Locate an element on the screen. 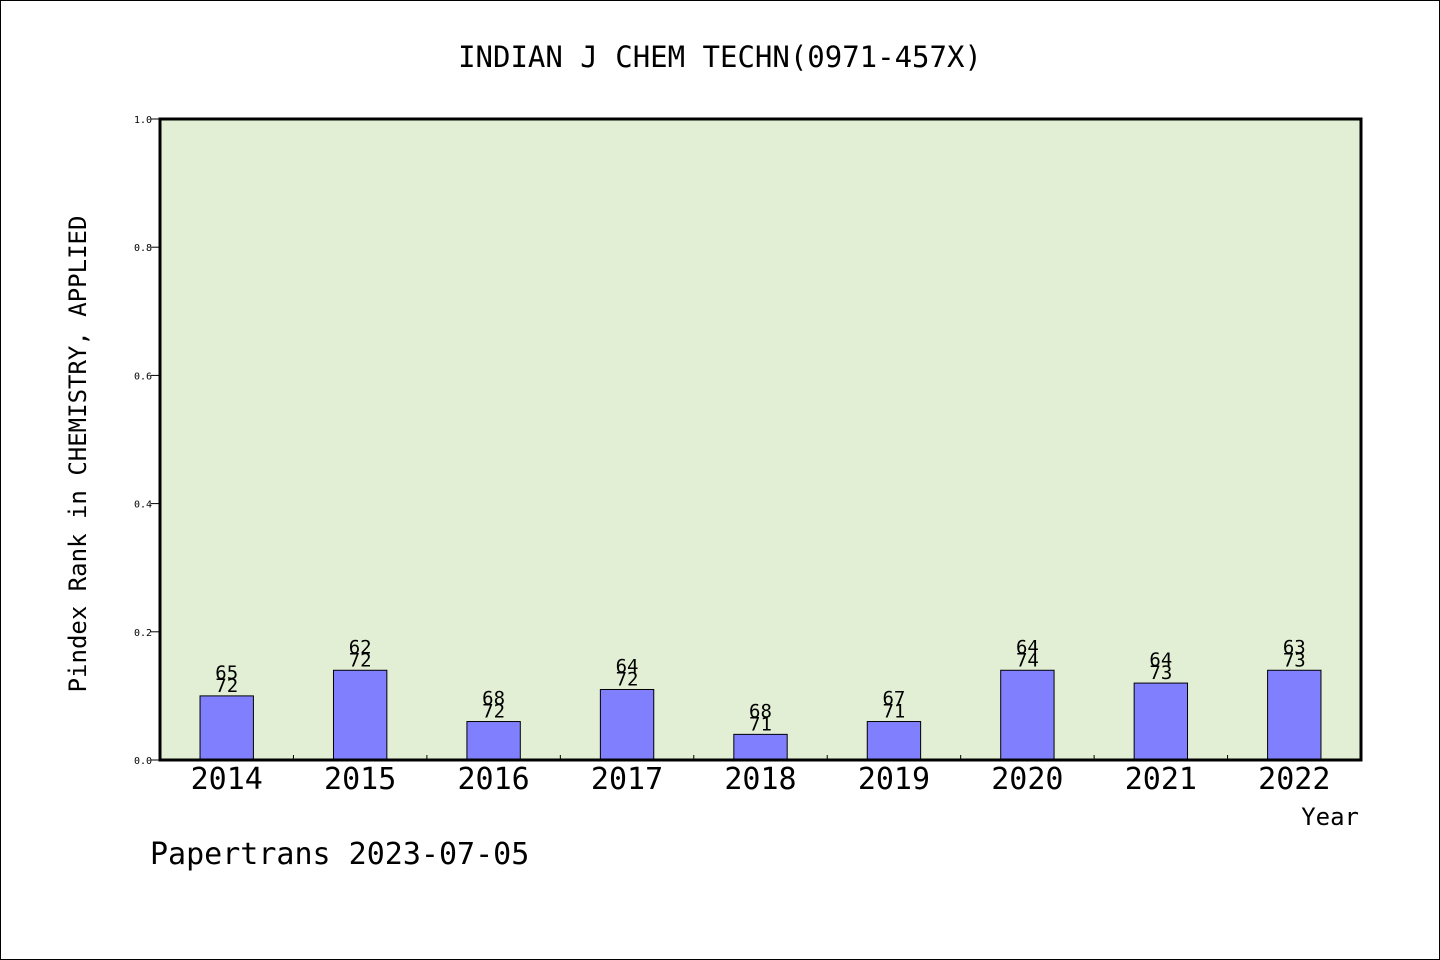 The width and height of the screenshot is (1440, 960). x-axis-label: Year is located at coordinates (1330, 817).